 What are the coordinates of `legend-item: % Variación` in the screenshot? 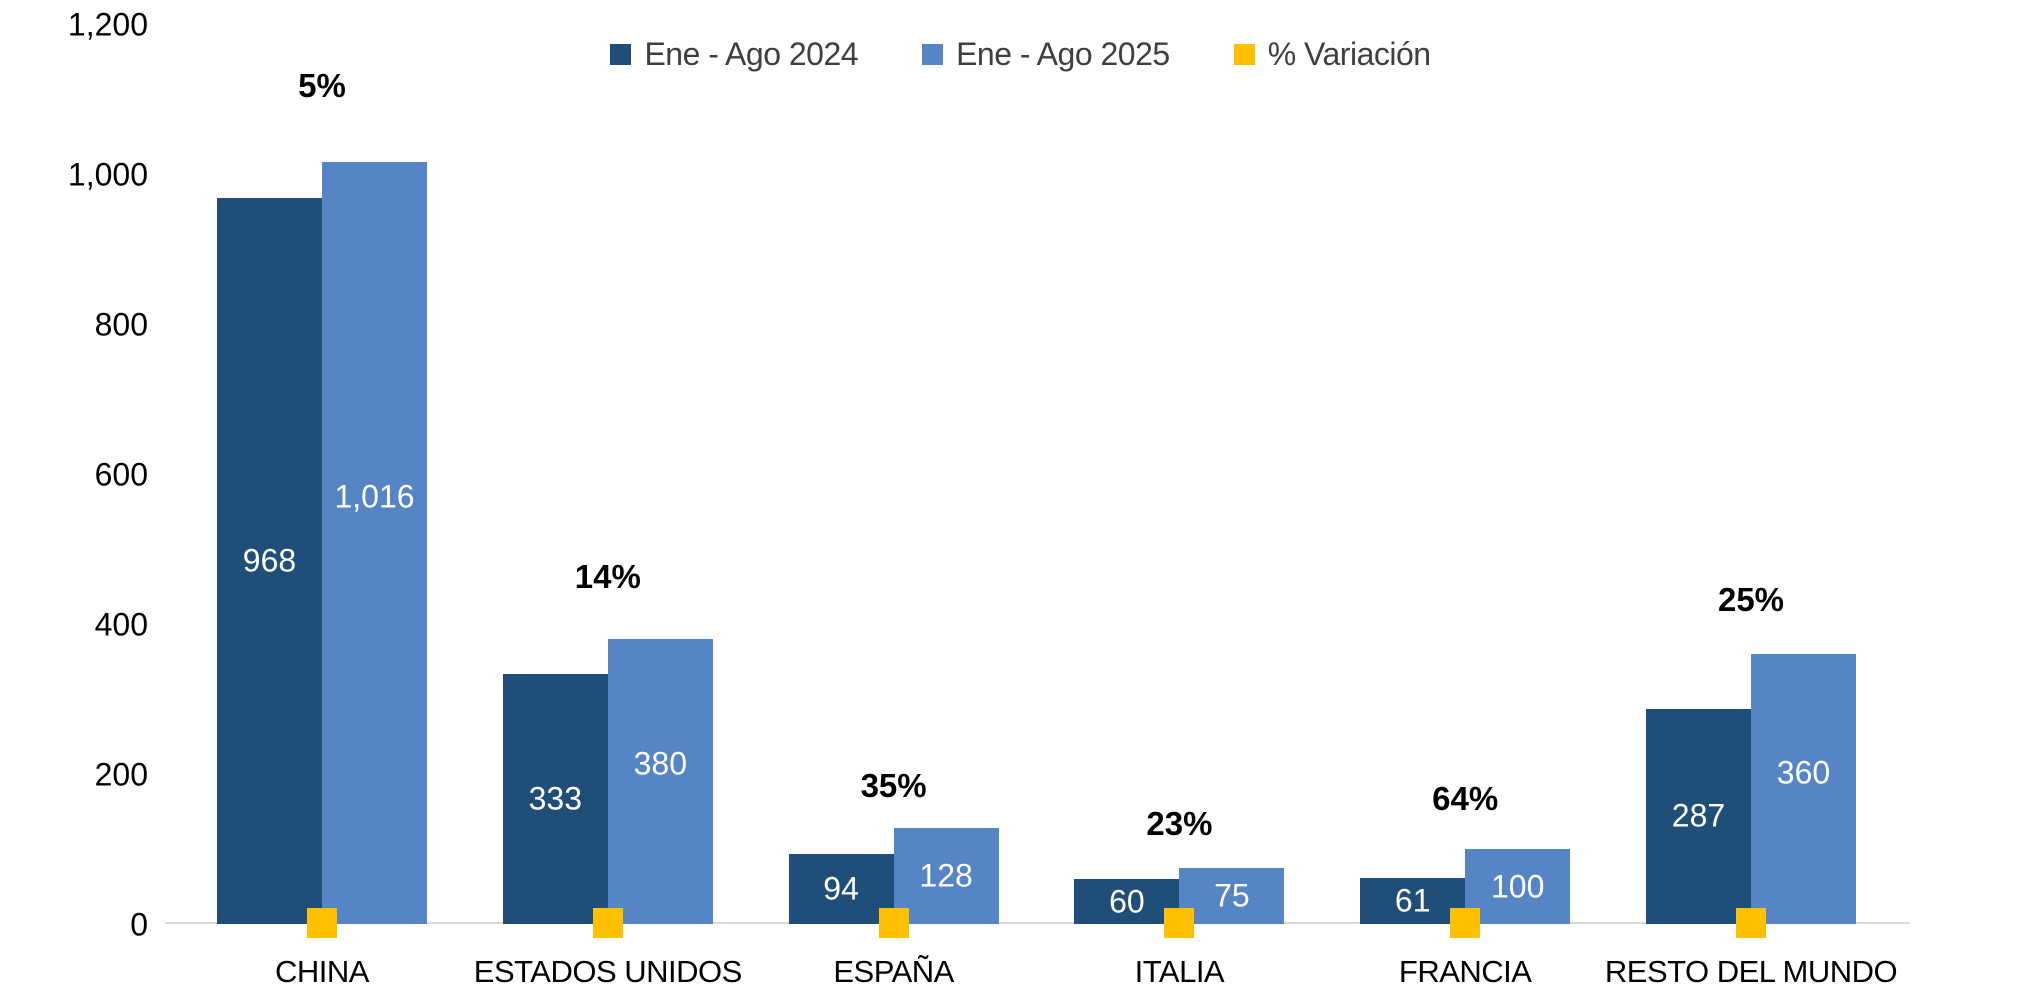 It's located at (1332, 54).